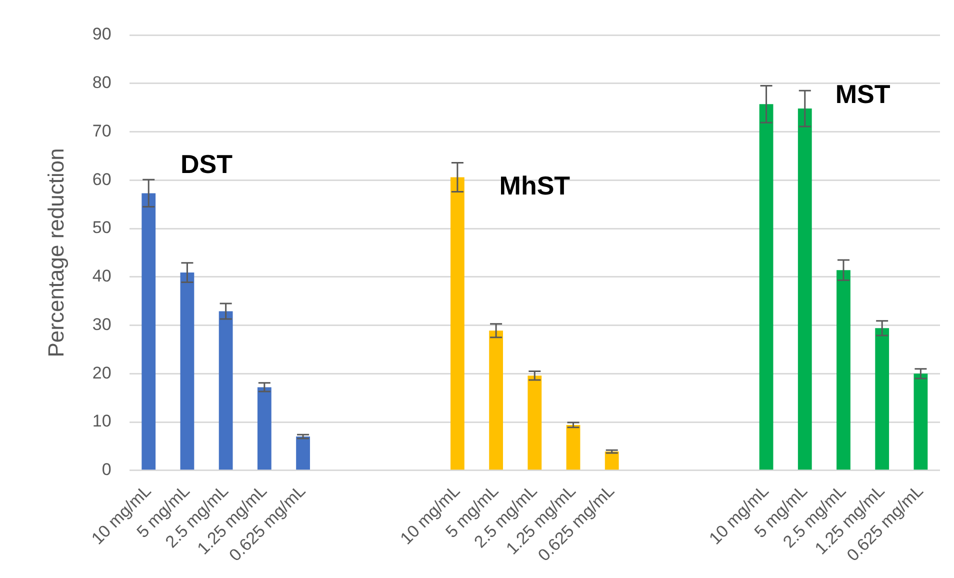 This screenshot has height=578, width=954. What do you see at coordinates (862, 94) in the screenshot?
I see `series-label: MST` at bounding box center [862, 94].